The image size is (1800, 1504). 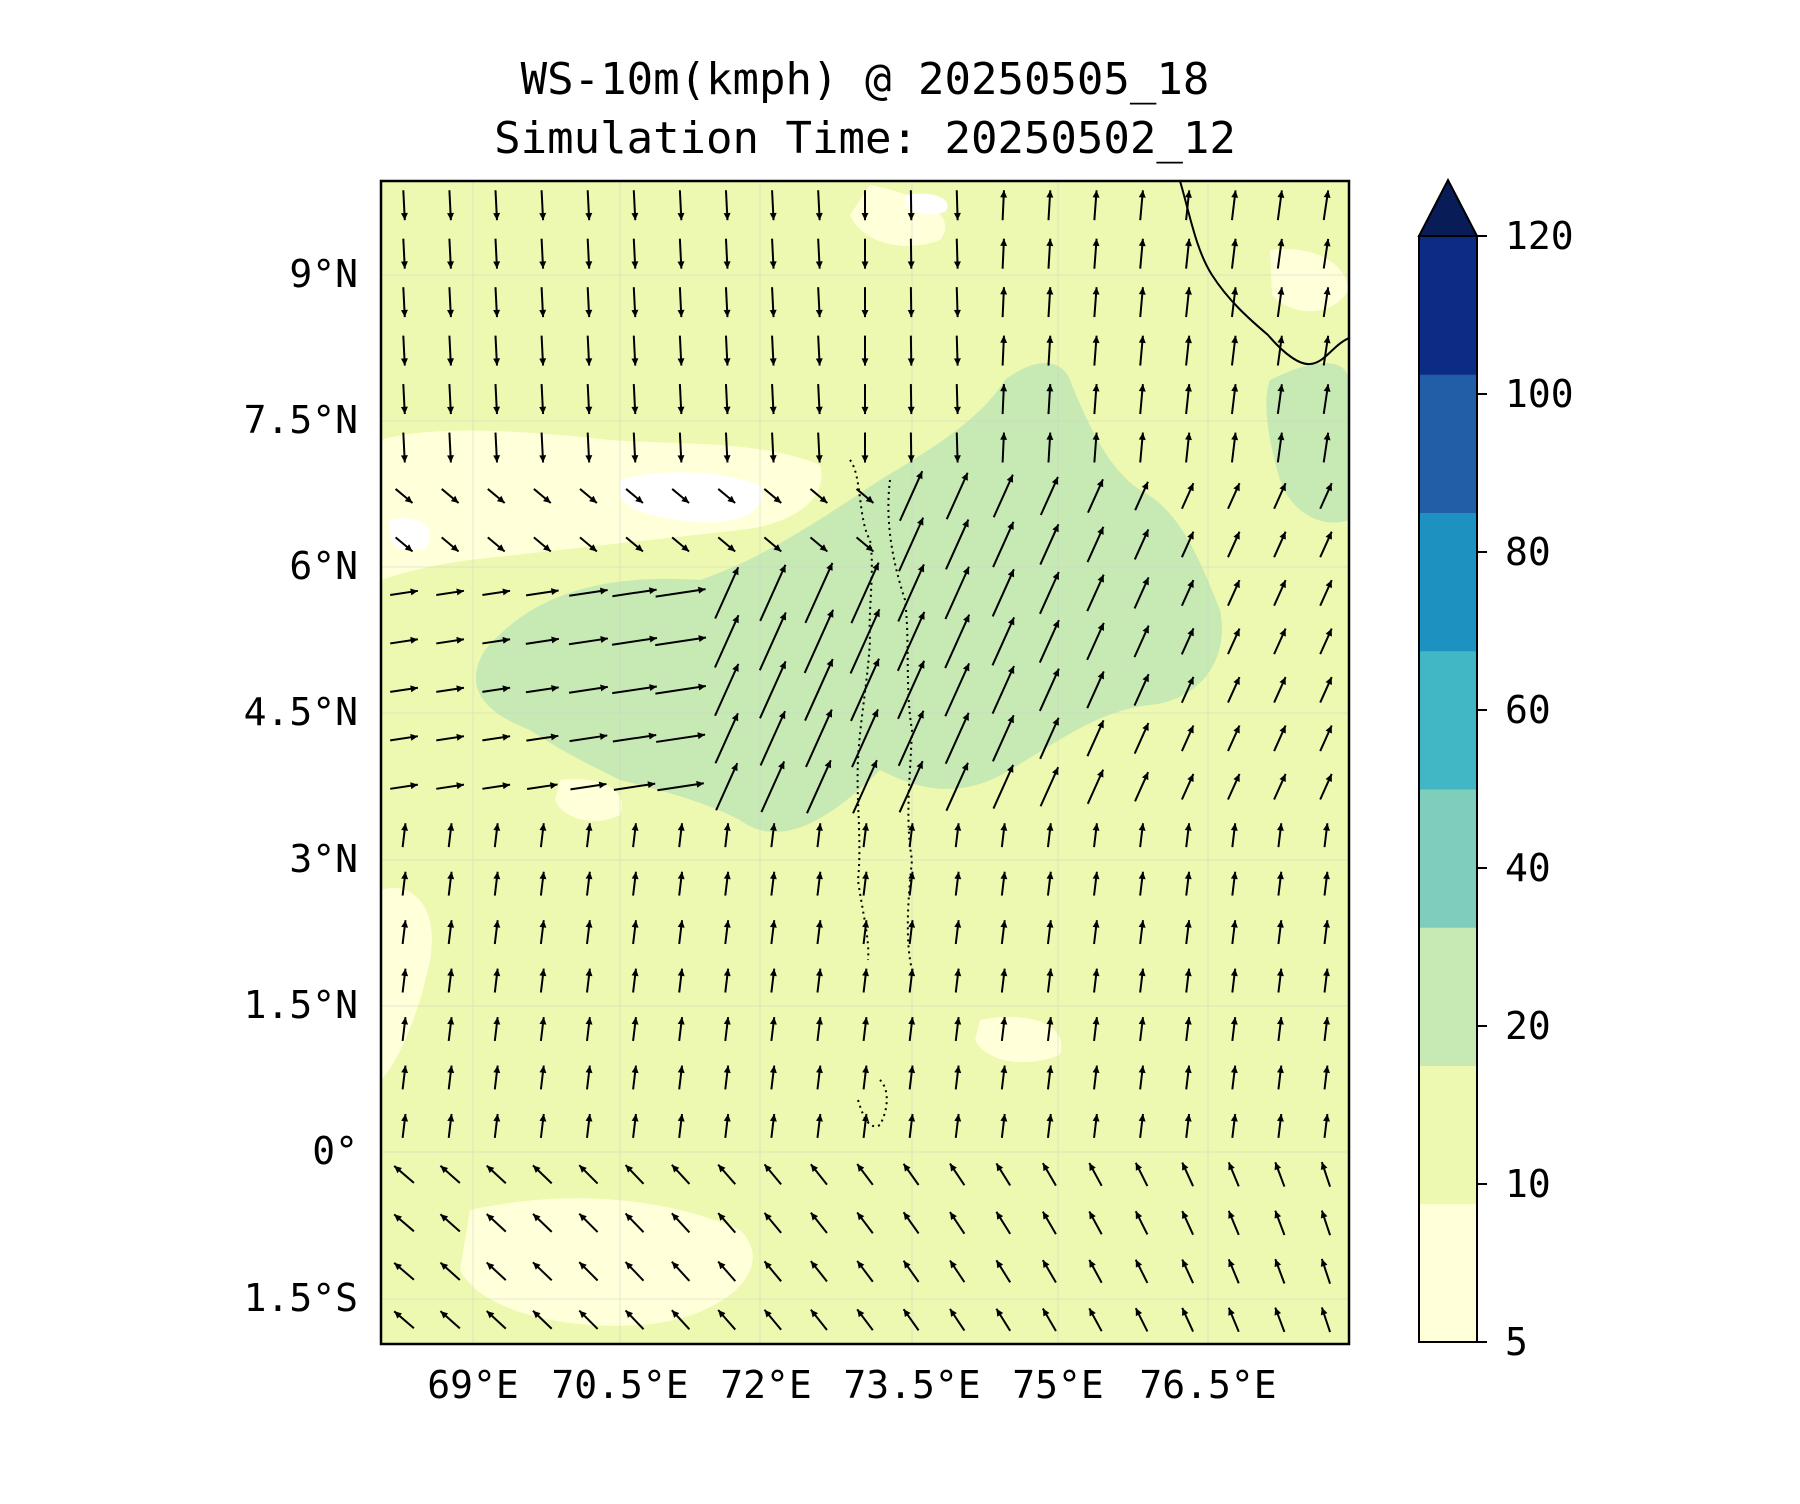 I want to click on title-line1: WS-10m(kmph) @ 20250505_18, so click(x=865, y=79).